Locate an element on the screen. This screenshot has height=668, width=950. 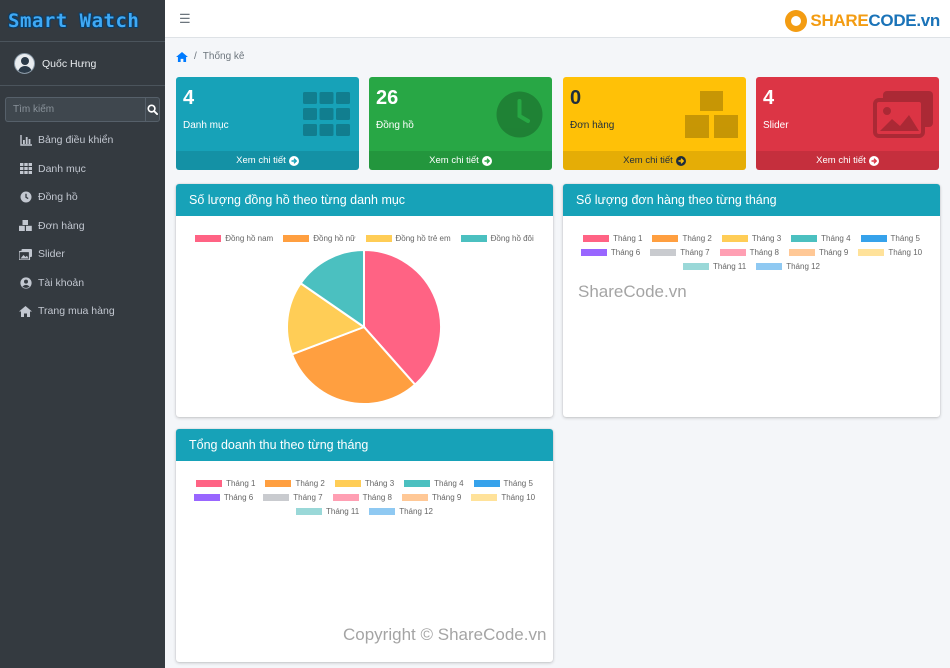
legend-label: Tháng 10 is located at coordinates (905, 252).